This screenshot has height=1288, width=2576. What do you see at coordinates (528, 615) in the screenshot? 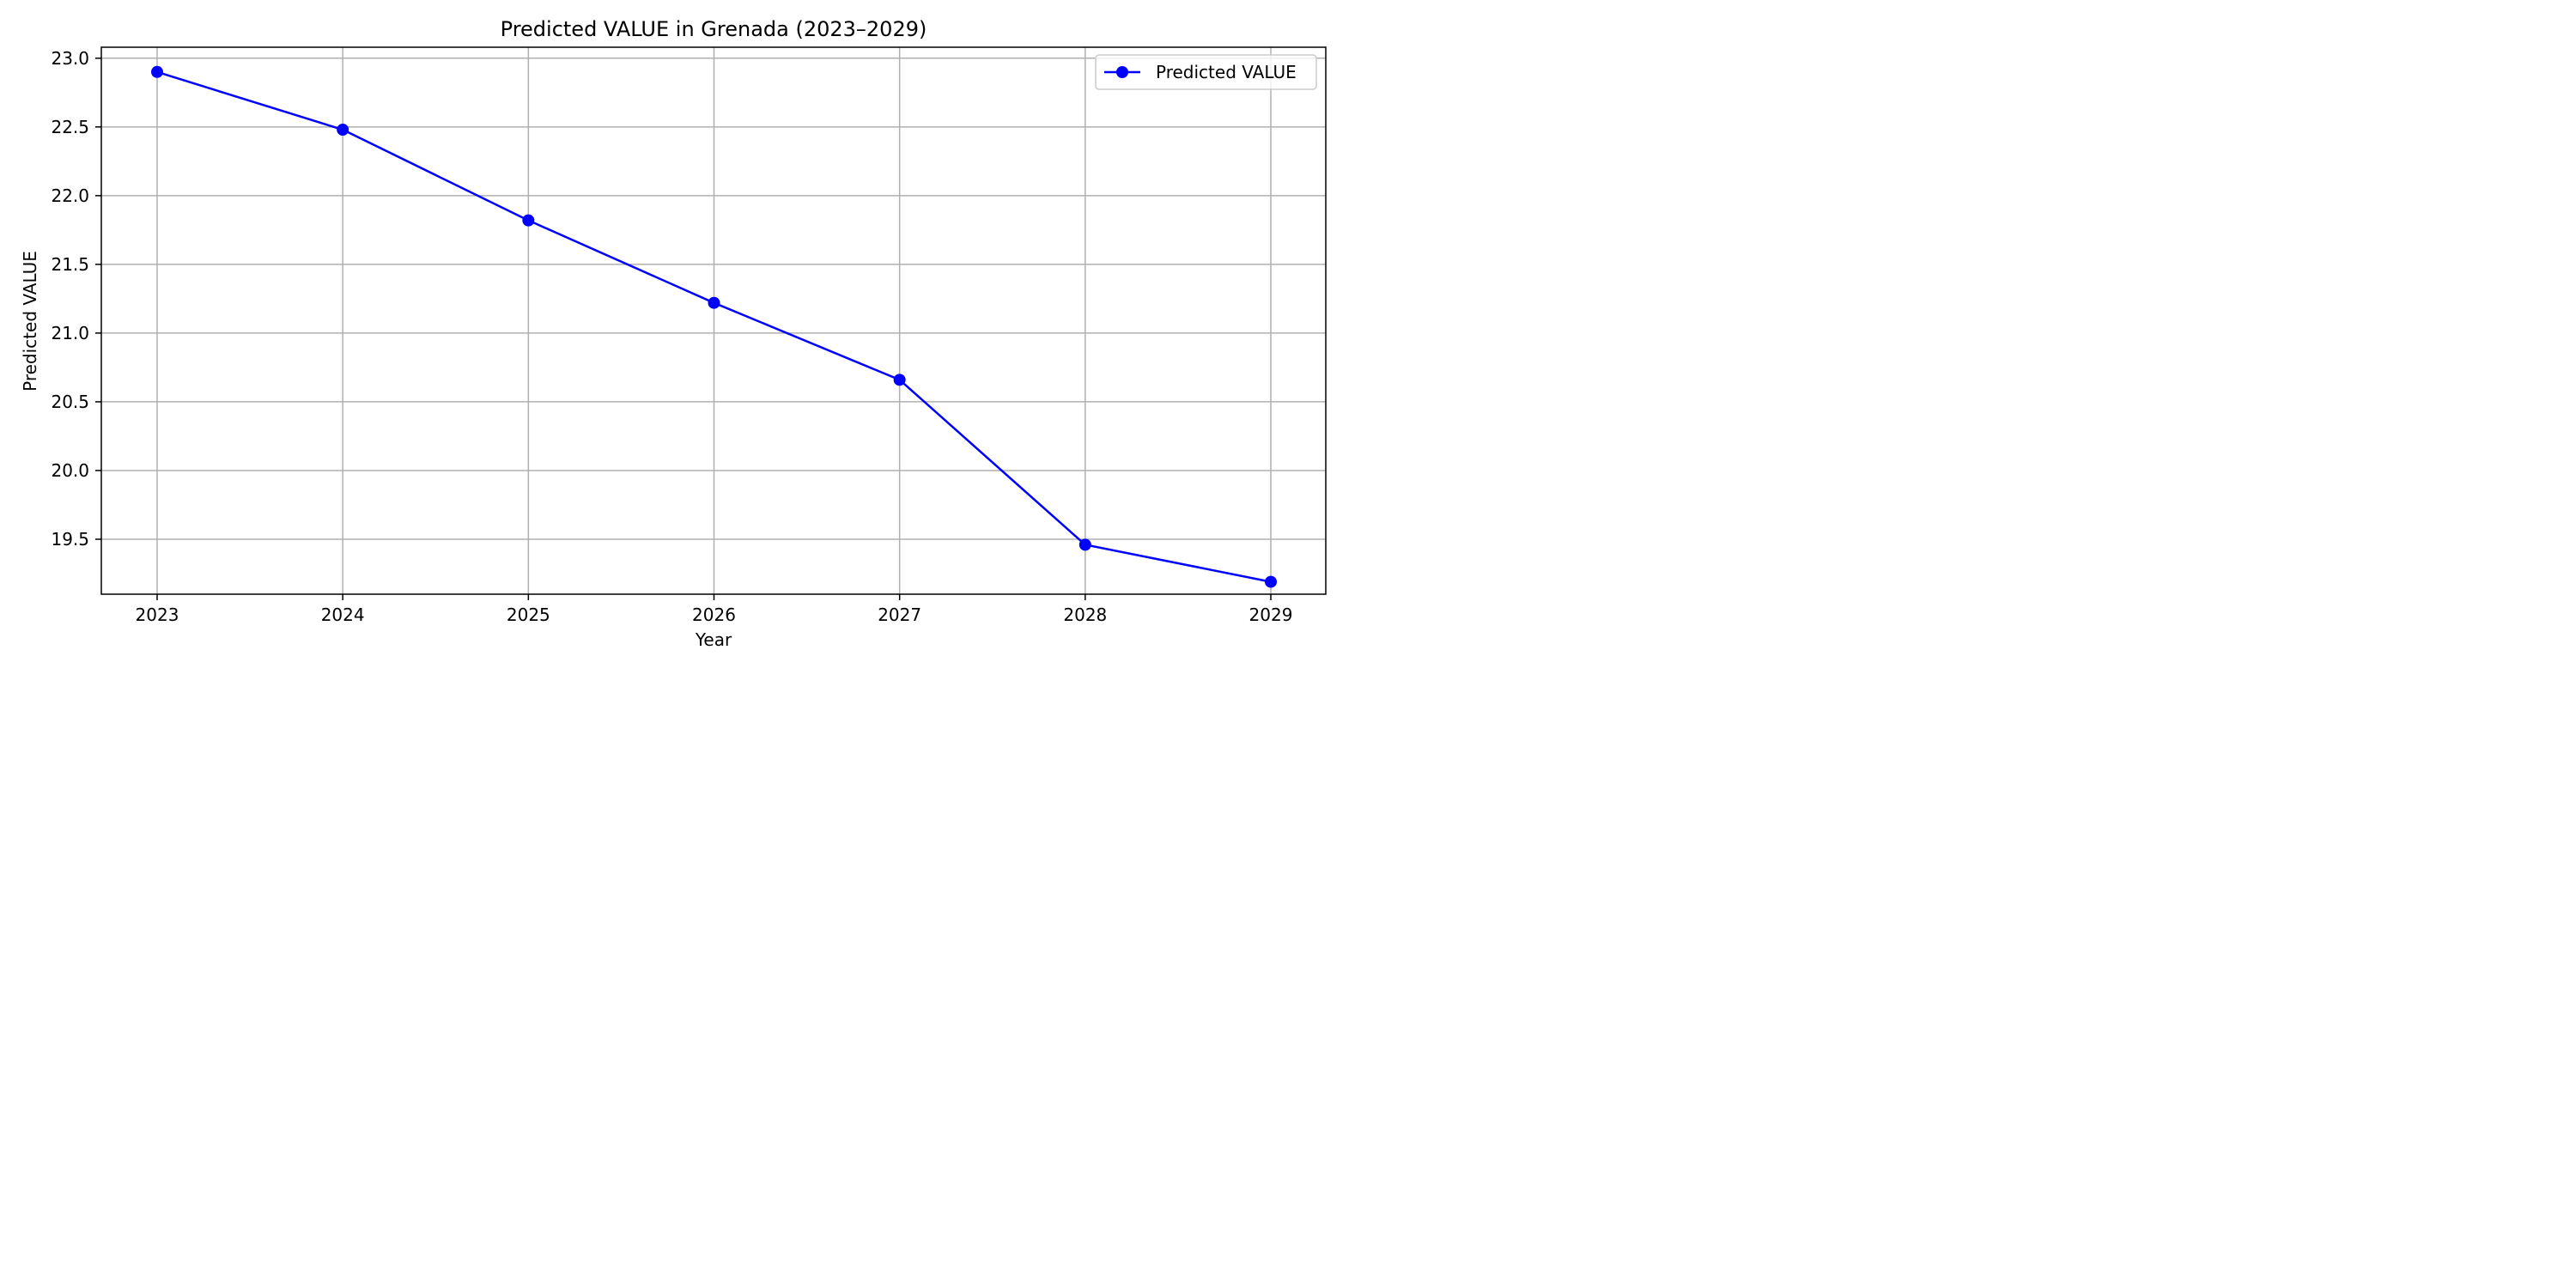
I see `x-tick-label: 2025` at bounding box center [528, 615].